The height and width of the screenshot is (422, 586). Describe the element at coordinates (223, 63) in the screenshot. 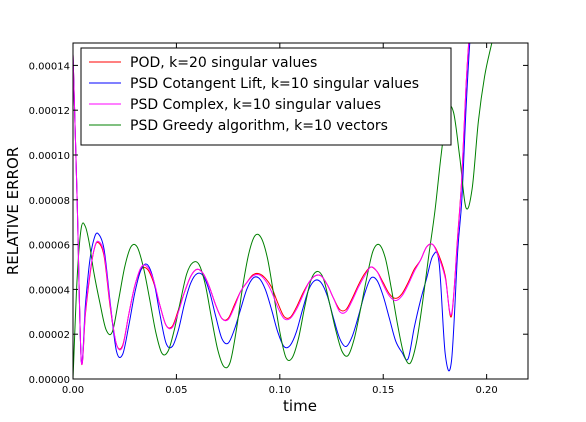

I see `legend-label-1: POD, k=20 singular values` at that location.